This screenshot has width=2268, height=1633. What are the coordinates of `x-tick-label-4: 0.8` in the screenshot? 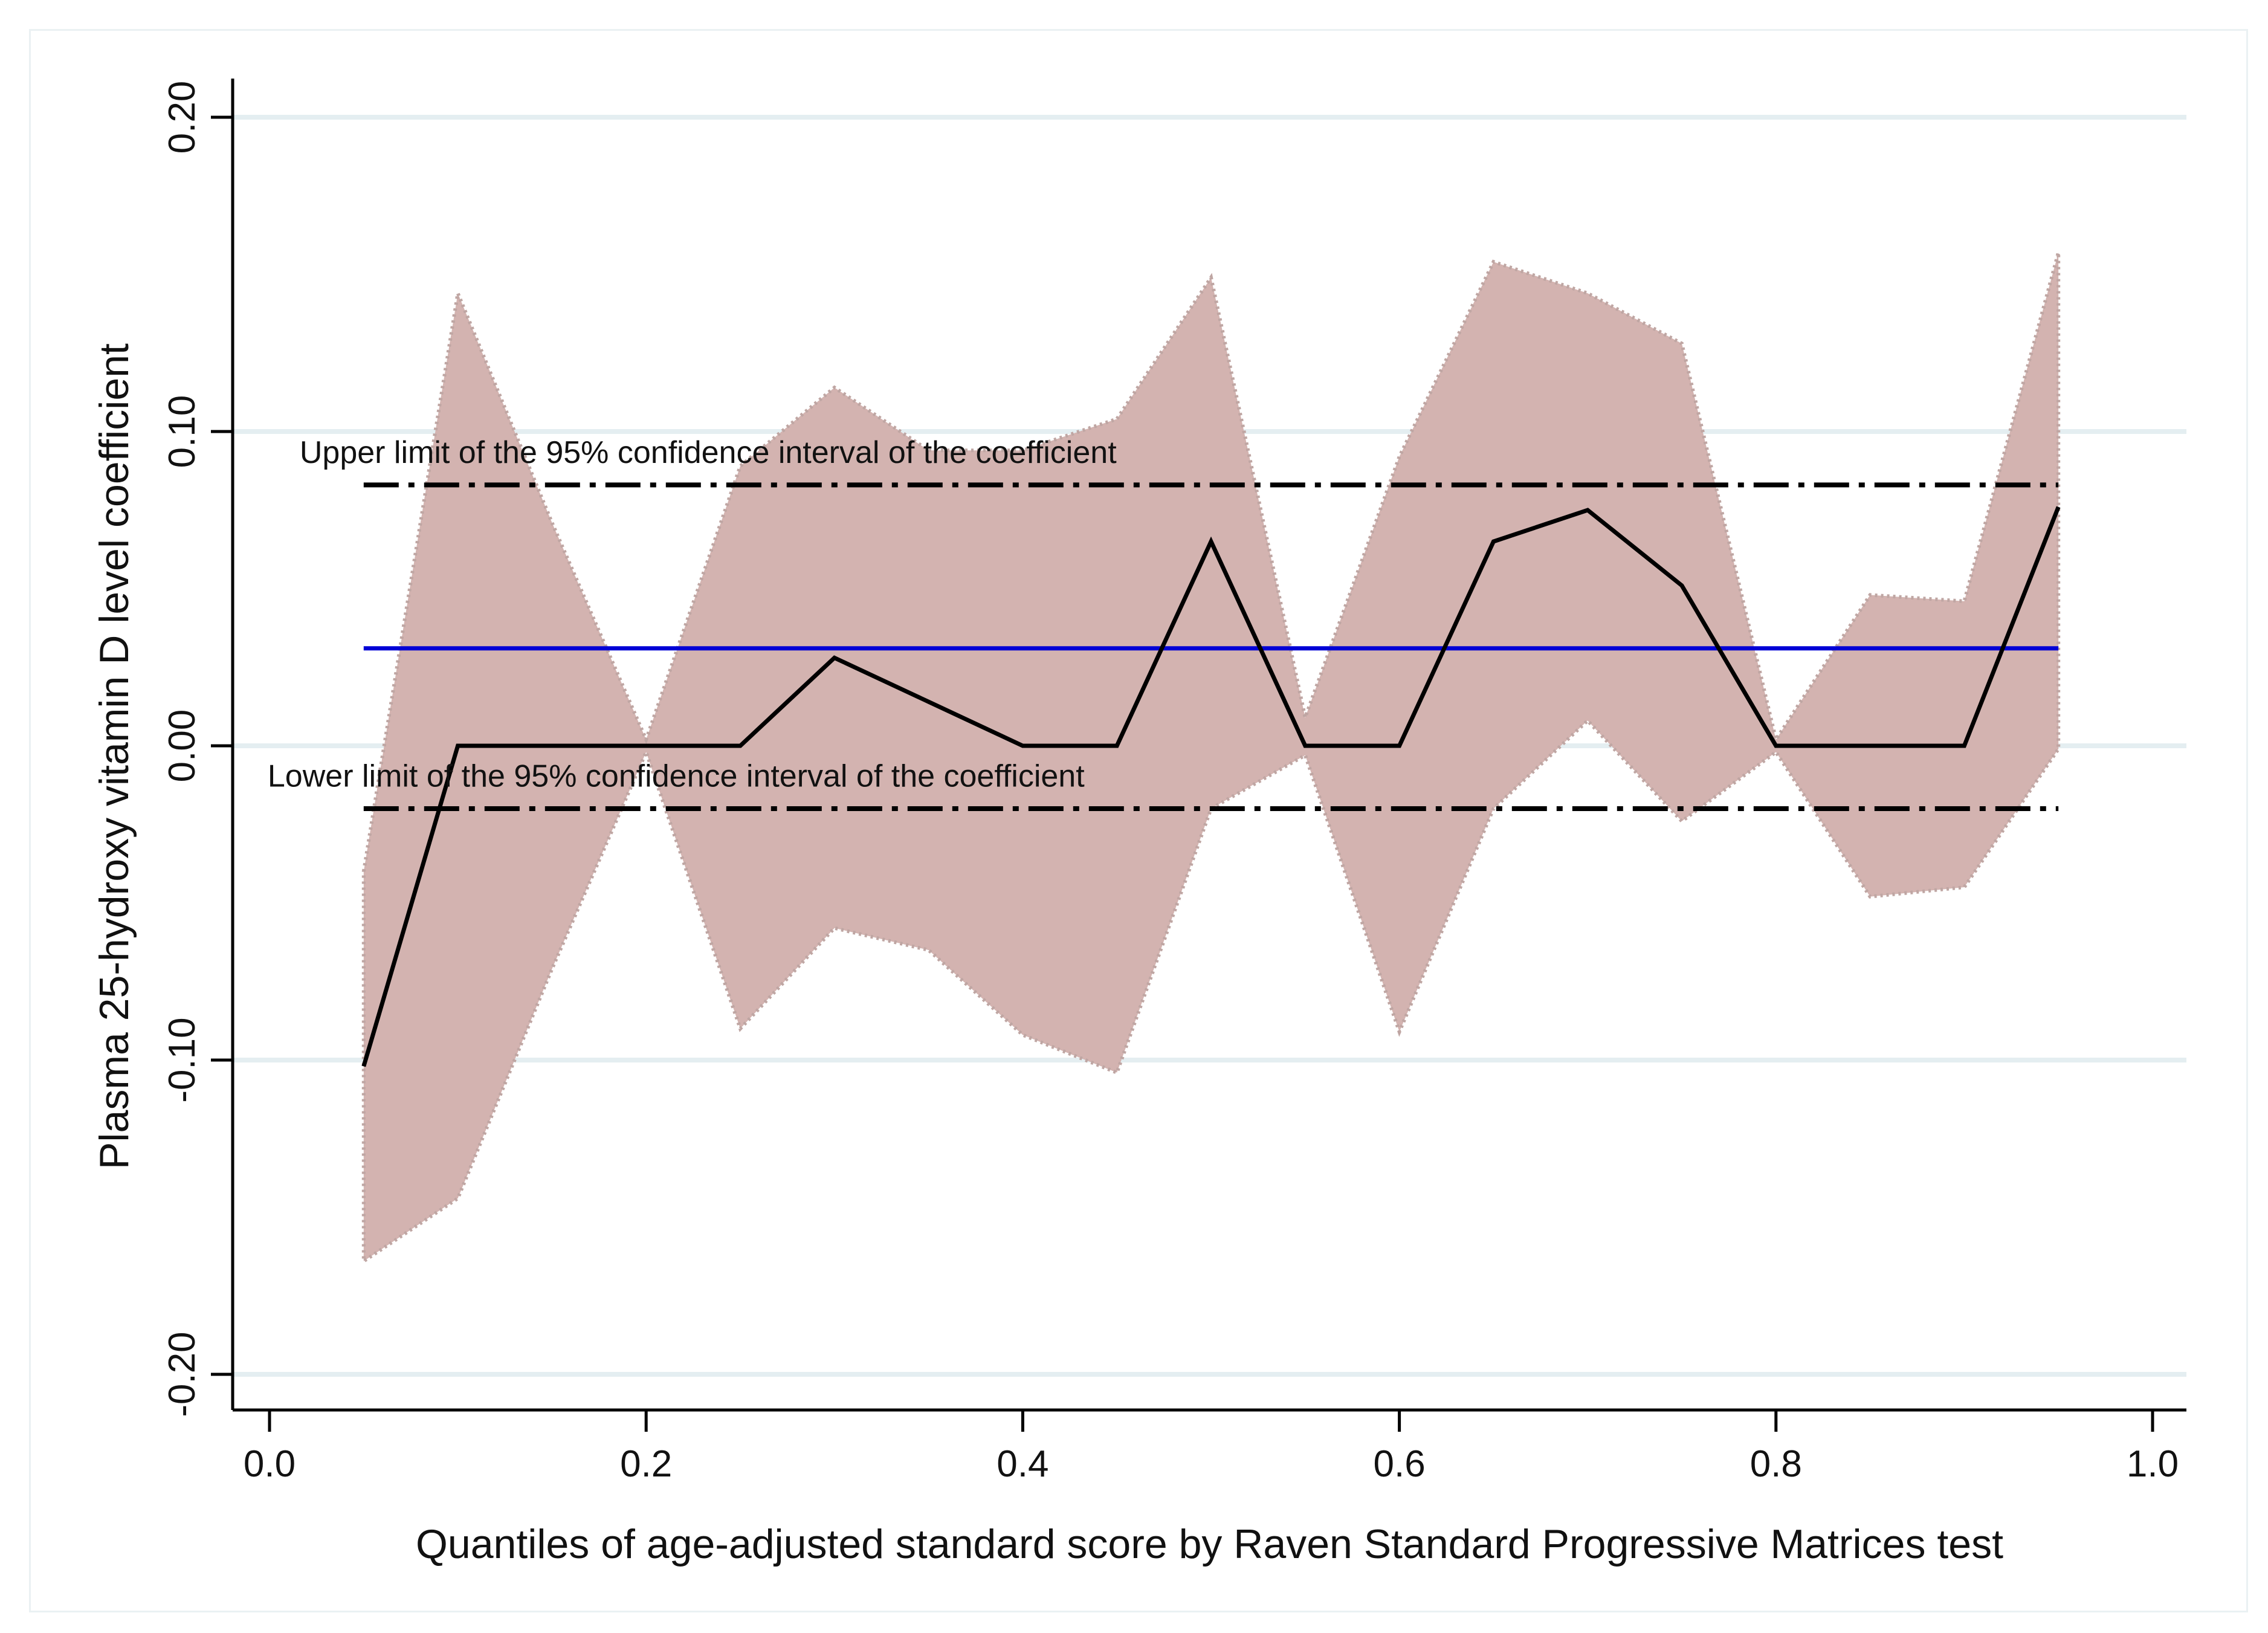 It's located at (1776, 1464).